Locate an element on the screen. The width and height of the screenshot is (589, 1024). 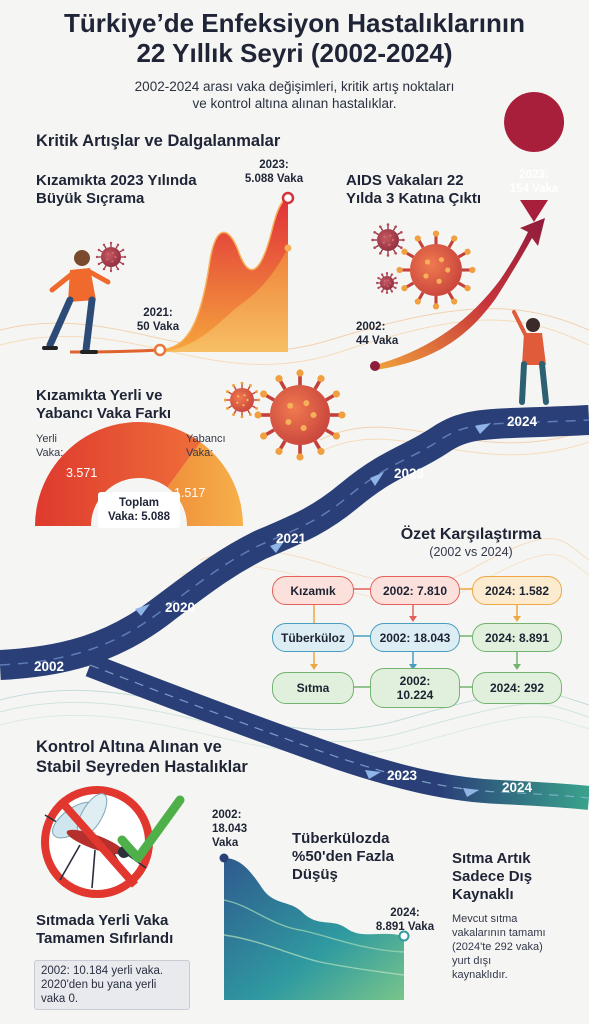
comparison-disease-tb: Tüberküloz is located at coordinates (313, 637).